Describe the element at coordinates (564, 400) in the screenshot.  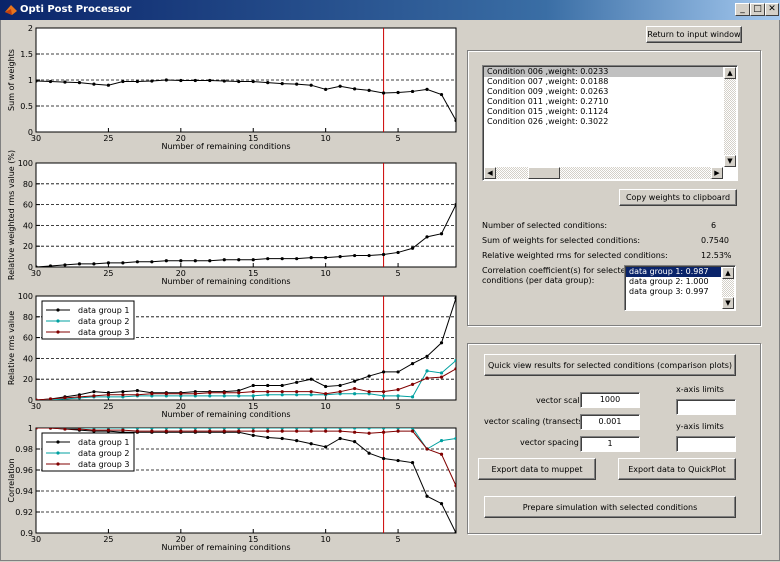
I see `vector-scaling-label: vector scaling` at that location.